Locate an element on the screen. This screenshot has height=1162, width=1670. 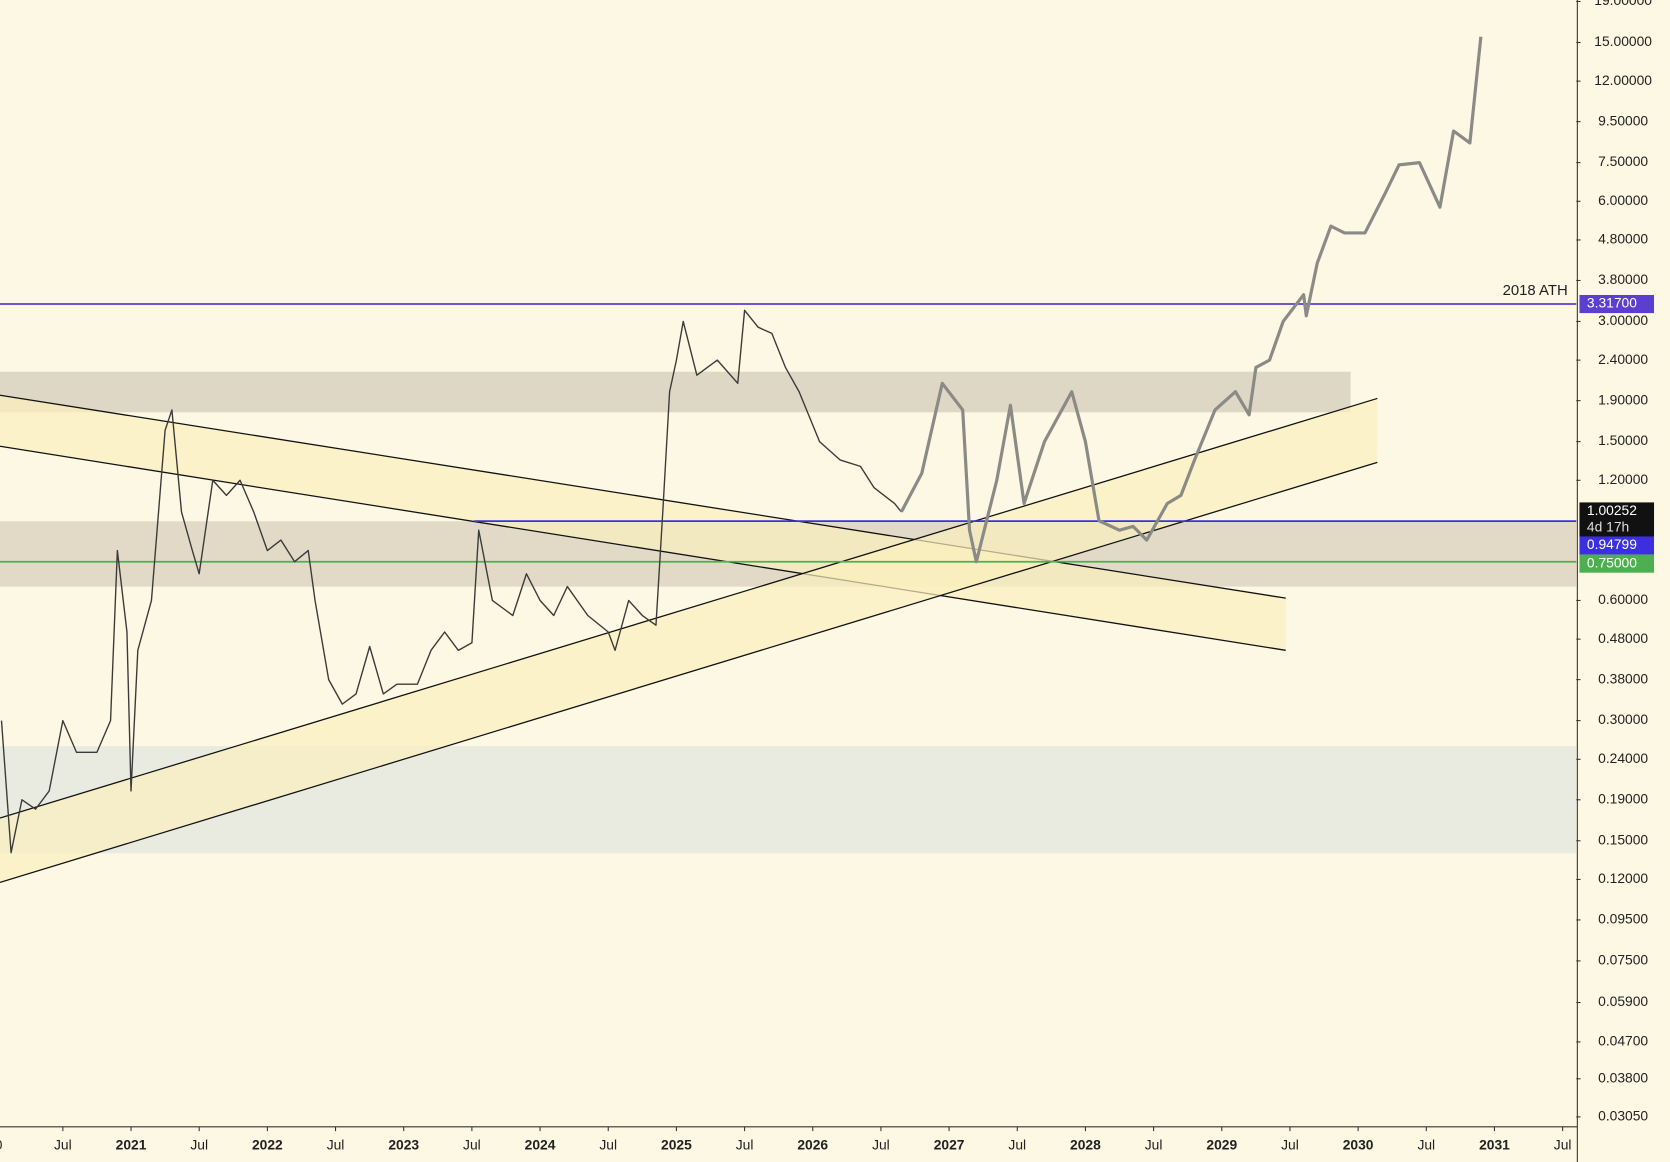
x-tick-label: 2027 is located at coordinates (949, 1145).